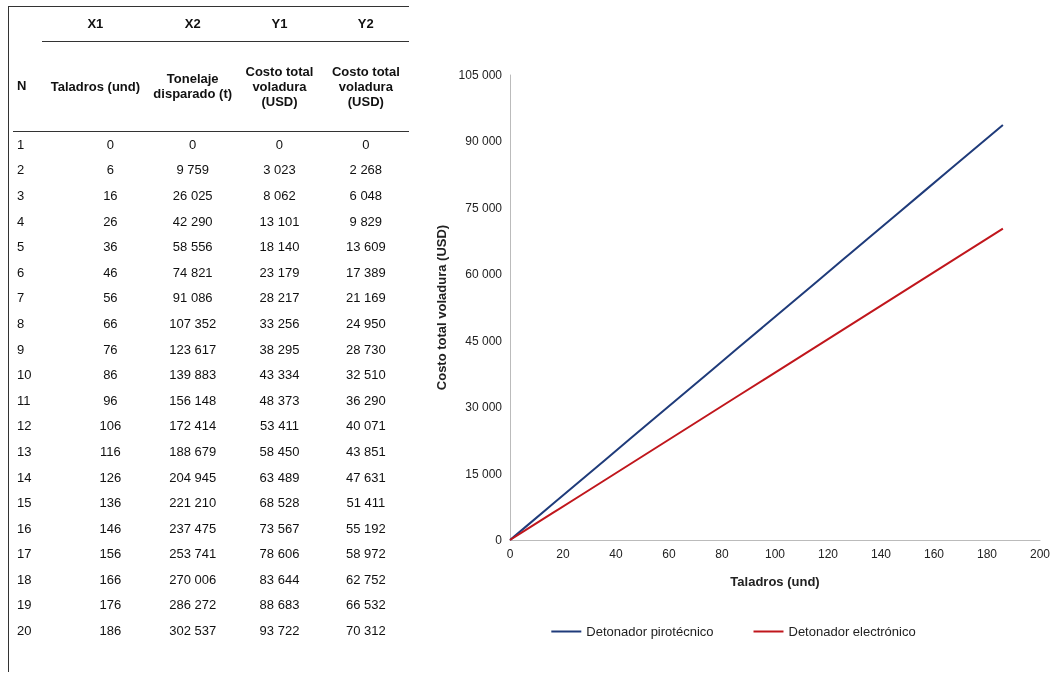 The image size is (1057, 675). What do you see at coordinates (110, 554) in the screenshot?
I see `text: 156` at bounding box center [110, 554].